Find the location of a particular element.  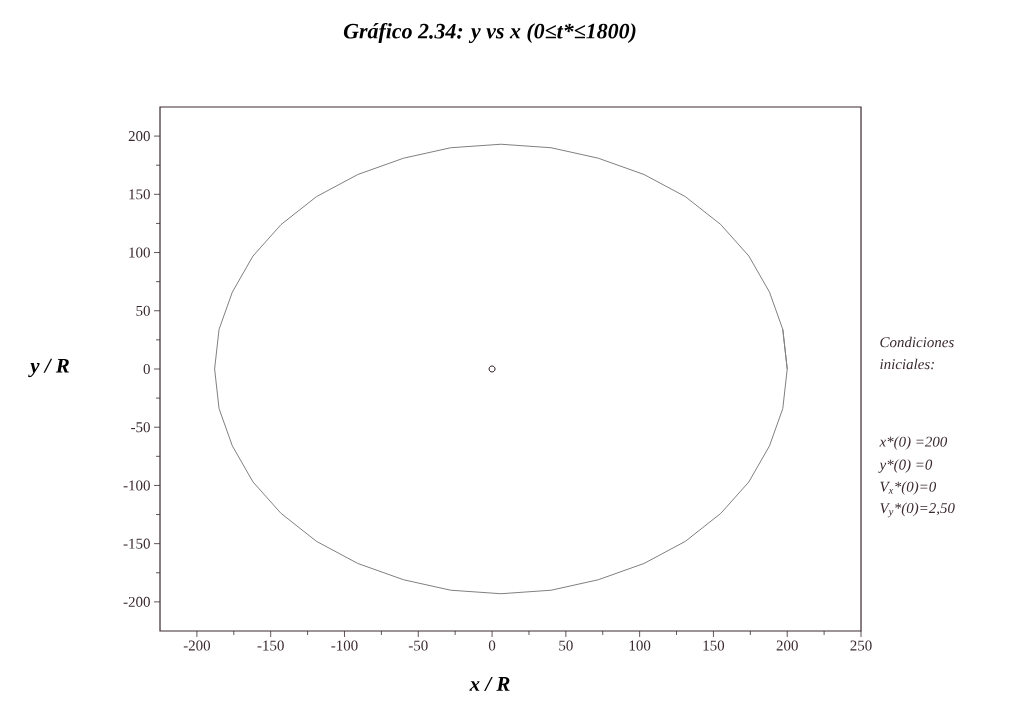

x-tick-label: 250 is located at coordinates (861, 645).